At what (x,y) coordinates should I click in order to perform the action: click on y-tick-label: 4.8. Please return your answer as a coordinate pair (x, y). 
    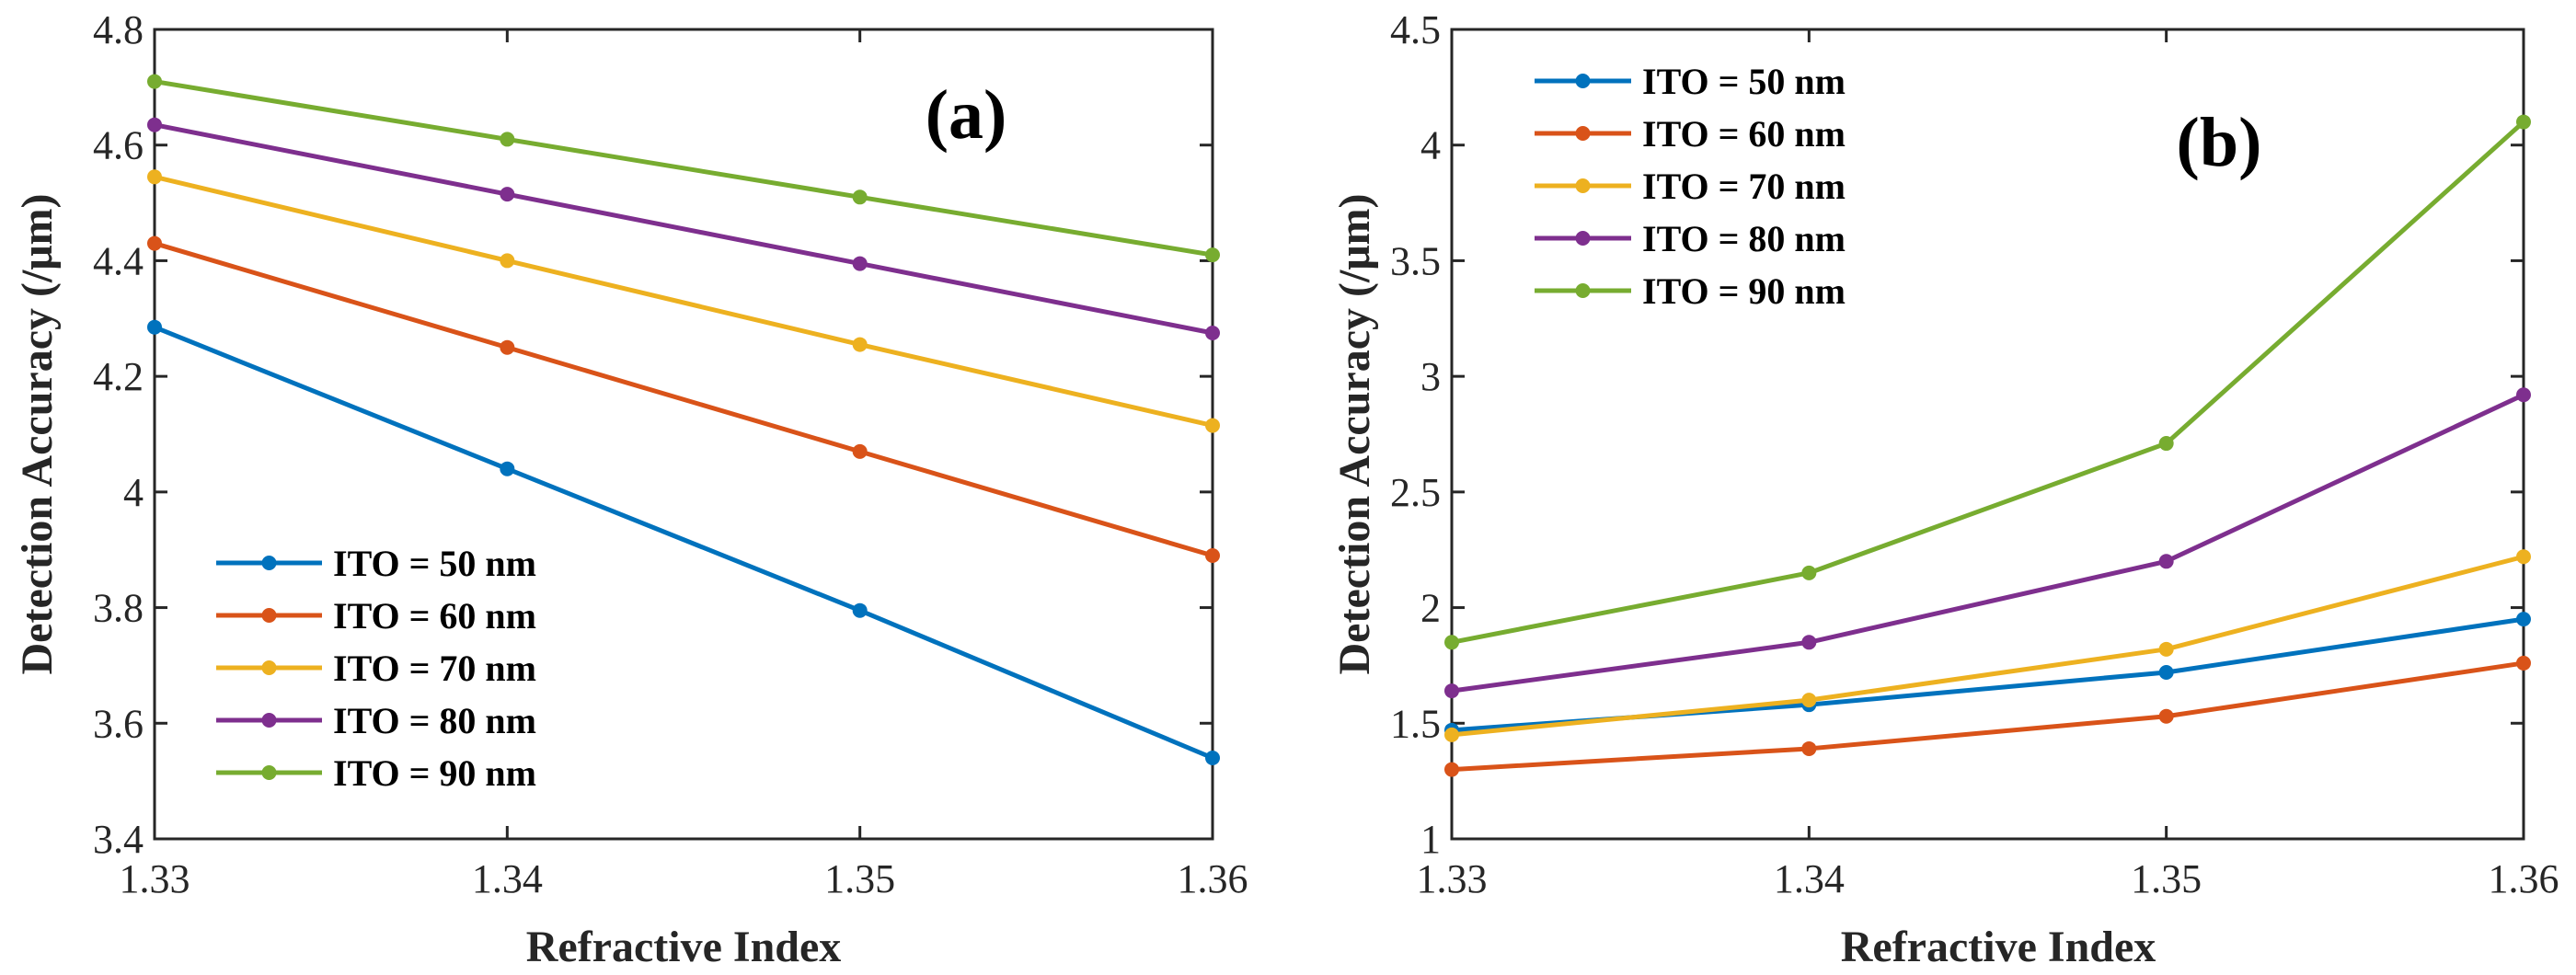
    Looking at the image, I should click on (118, 29).